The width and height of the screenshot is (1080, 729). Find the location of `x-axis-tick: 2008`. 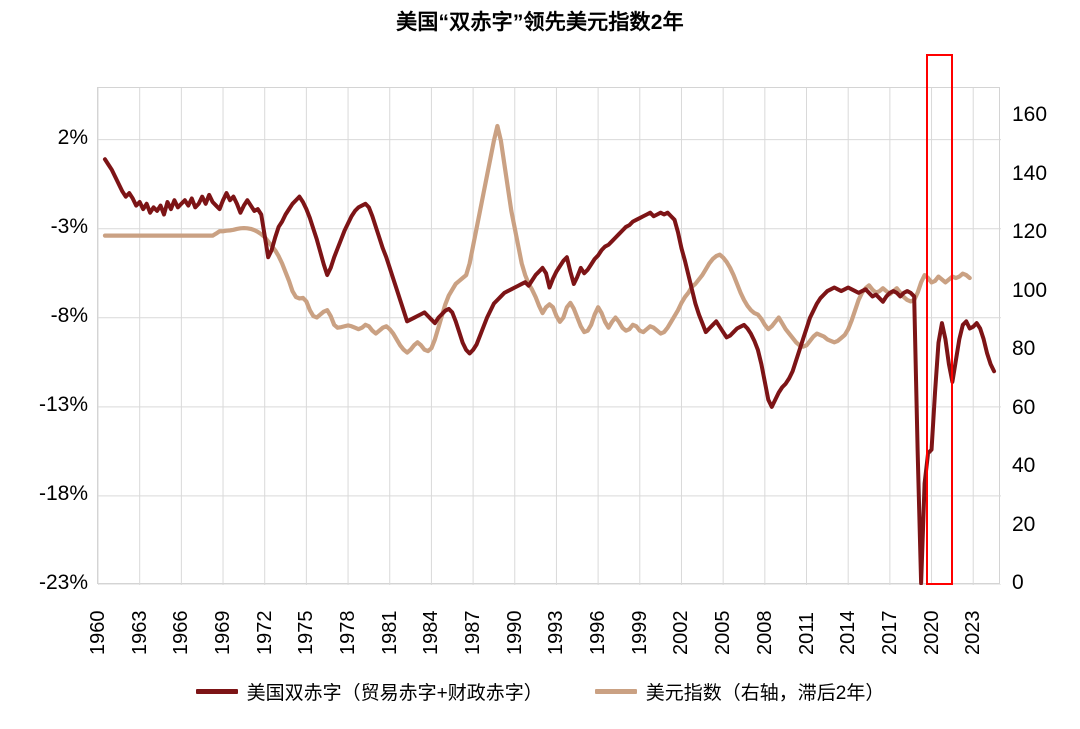

x-axis-tick: 2008 is located at coordinates (764, 633).